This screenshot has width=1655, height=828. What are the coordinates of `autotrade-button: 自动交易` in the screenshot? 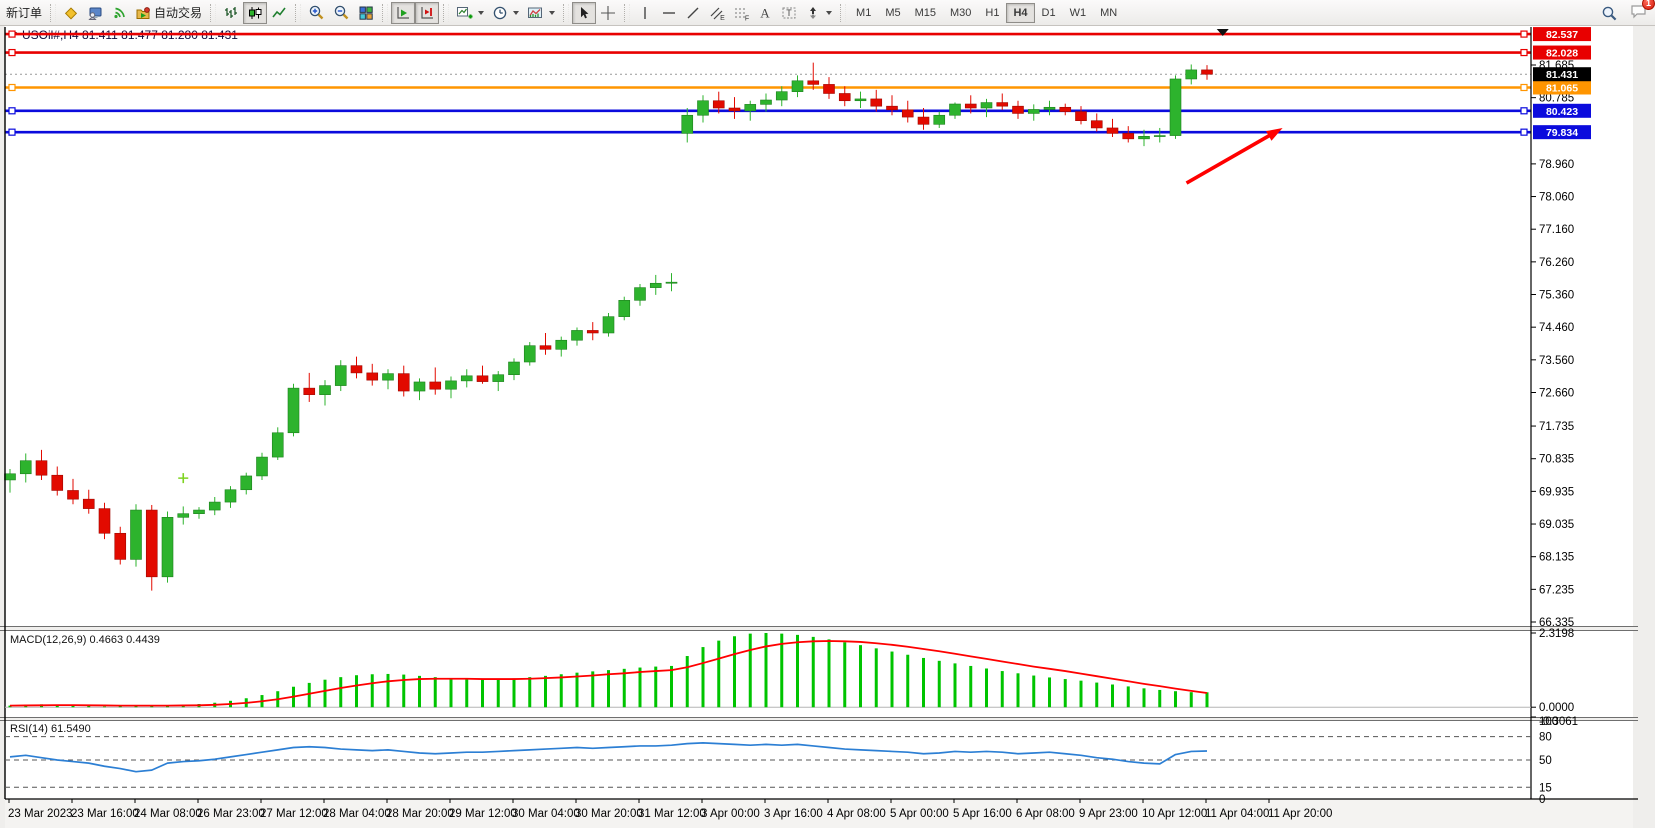 It's located at (168, 13).